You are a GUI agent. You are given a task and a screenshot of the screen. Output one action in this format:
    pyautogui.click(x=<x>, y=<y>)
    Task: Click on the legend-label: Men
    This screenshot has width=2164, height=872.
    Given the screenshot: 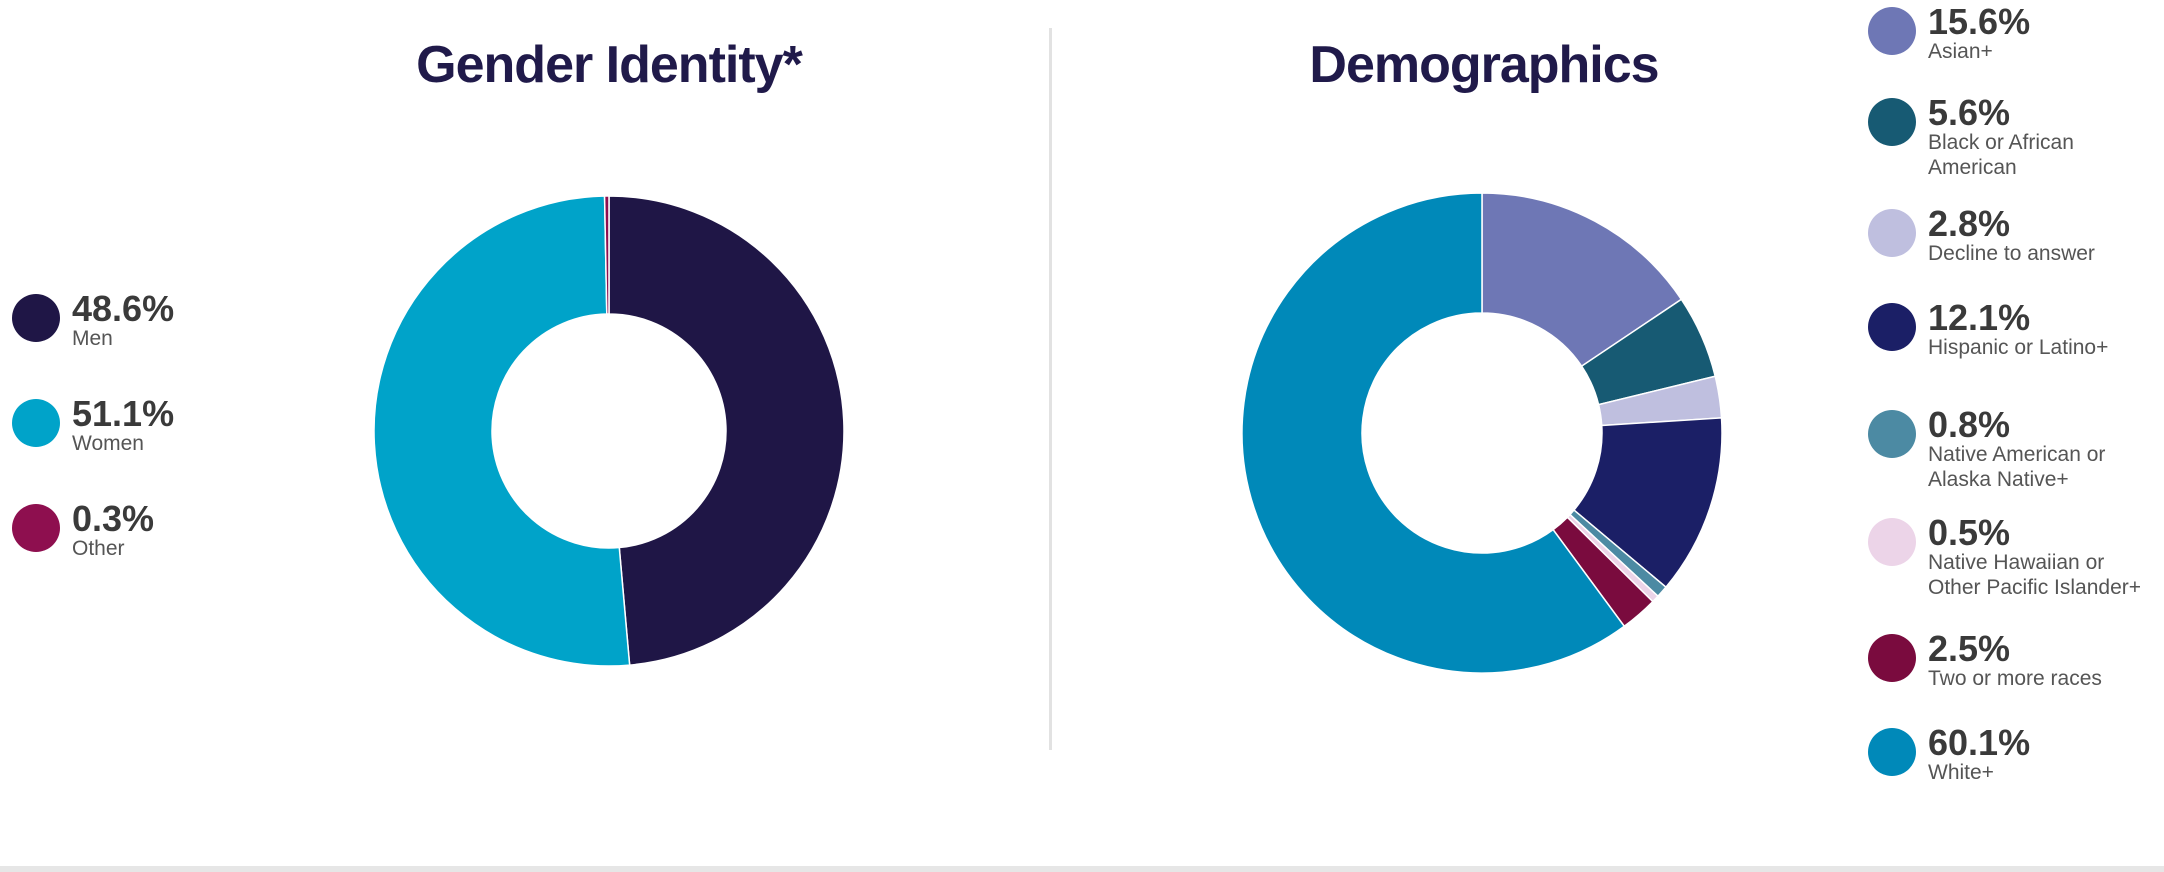 What is the action you would take?
    pyautogui.click(x=92, y=338)
    